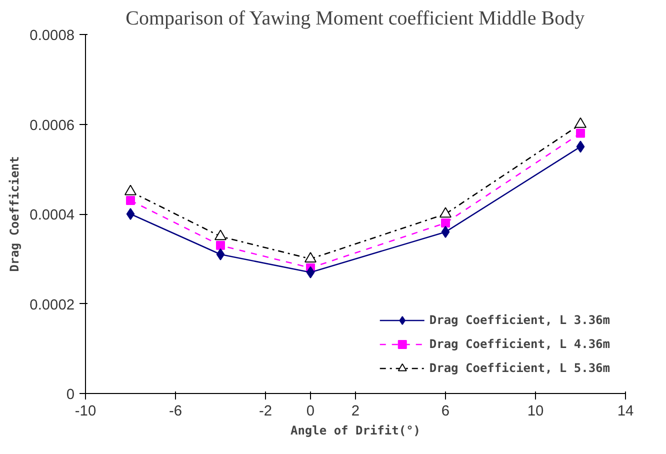 This screenshot has width=666, height=454. Describe the element at coordinates (85, 412) in the screenshot. I see `x-tick-label: -10` at that location.